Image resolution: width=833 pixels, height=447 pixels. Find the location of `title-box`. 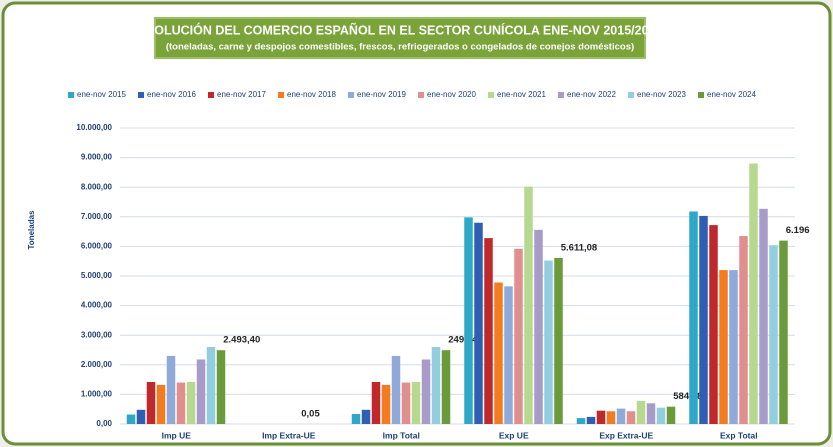

title-box is located at coordinates (400, 38).